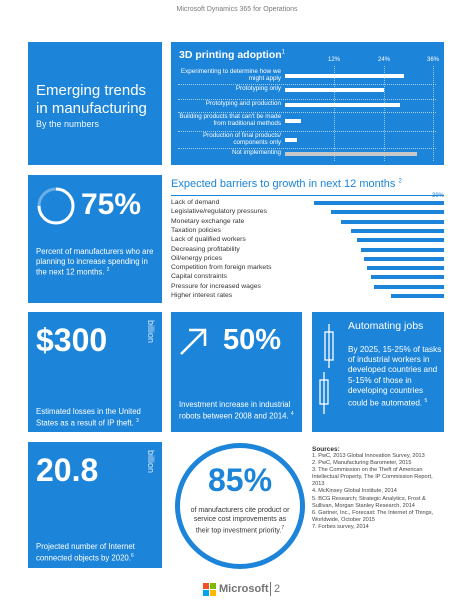 The width and height of the screenshot is (474, 613). I want to click on barrier-label: Monetary exchange rate, so click(208, 221).